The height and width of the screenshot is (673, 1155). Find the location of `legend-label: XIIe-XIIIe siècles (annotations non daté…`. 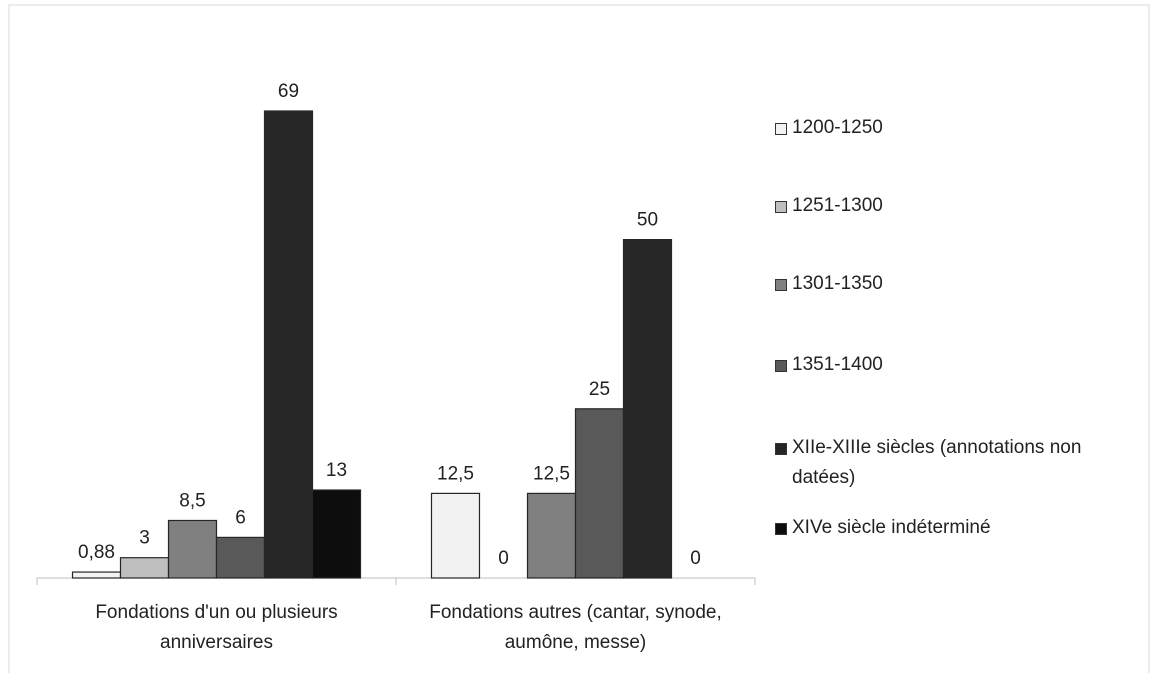

legend-label: XIIe-XIIIe siècles (annotations non daté… is located at coordinates (937, 462).